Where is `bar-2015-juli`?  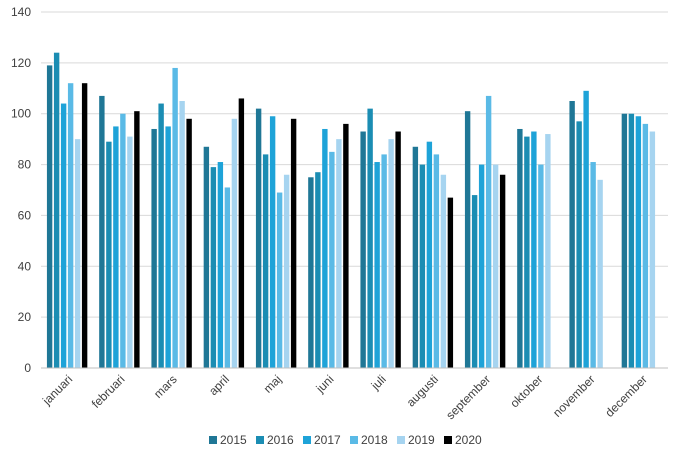
bar-2015-juli is located at coordinates (363, 249).